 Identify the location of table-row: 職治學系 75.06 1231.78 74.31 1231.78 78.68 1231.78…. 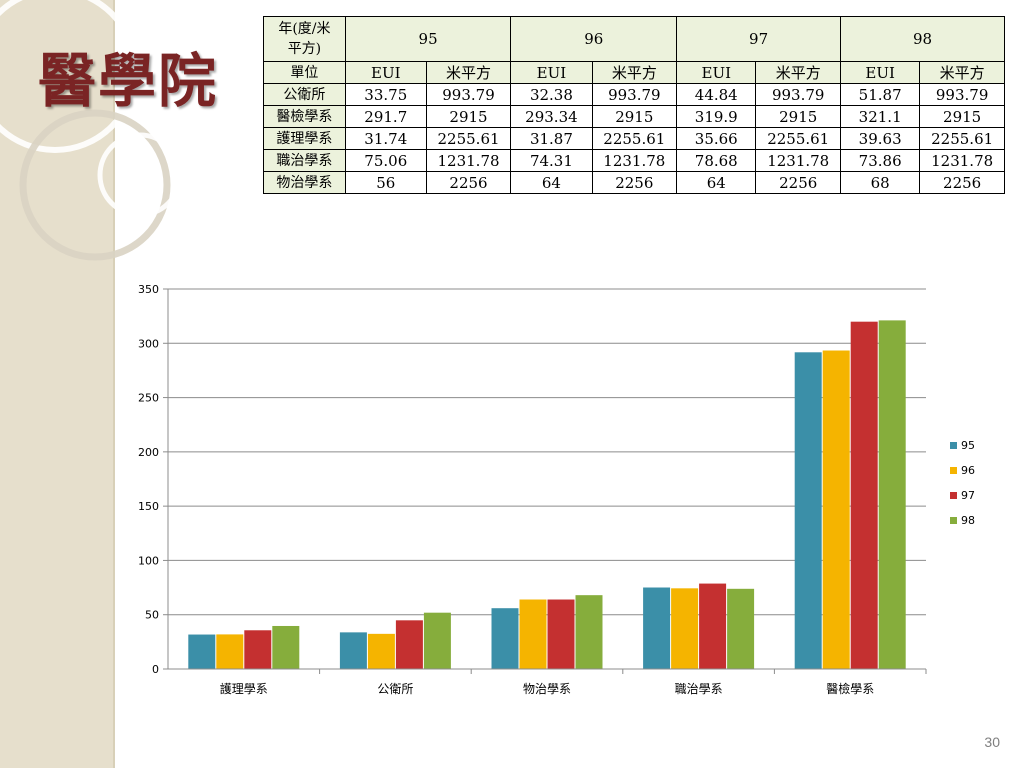
(634, 160).